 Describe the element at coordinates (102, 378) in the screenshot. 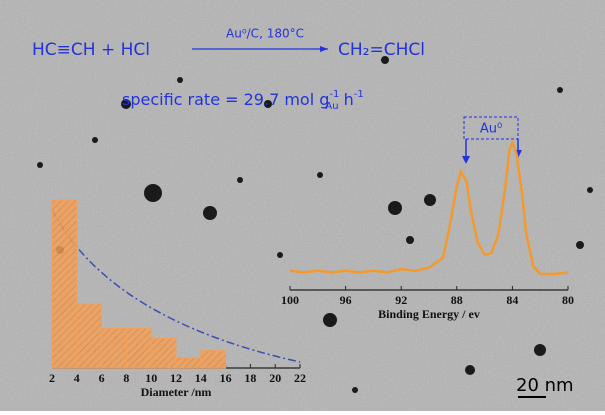

I see `x-tick-label: 6` at that location.